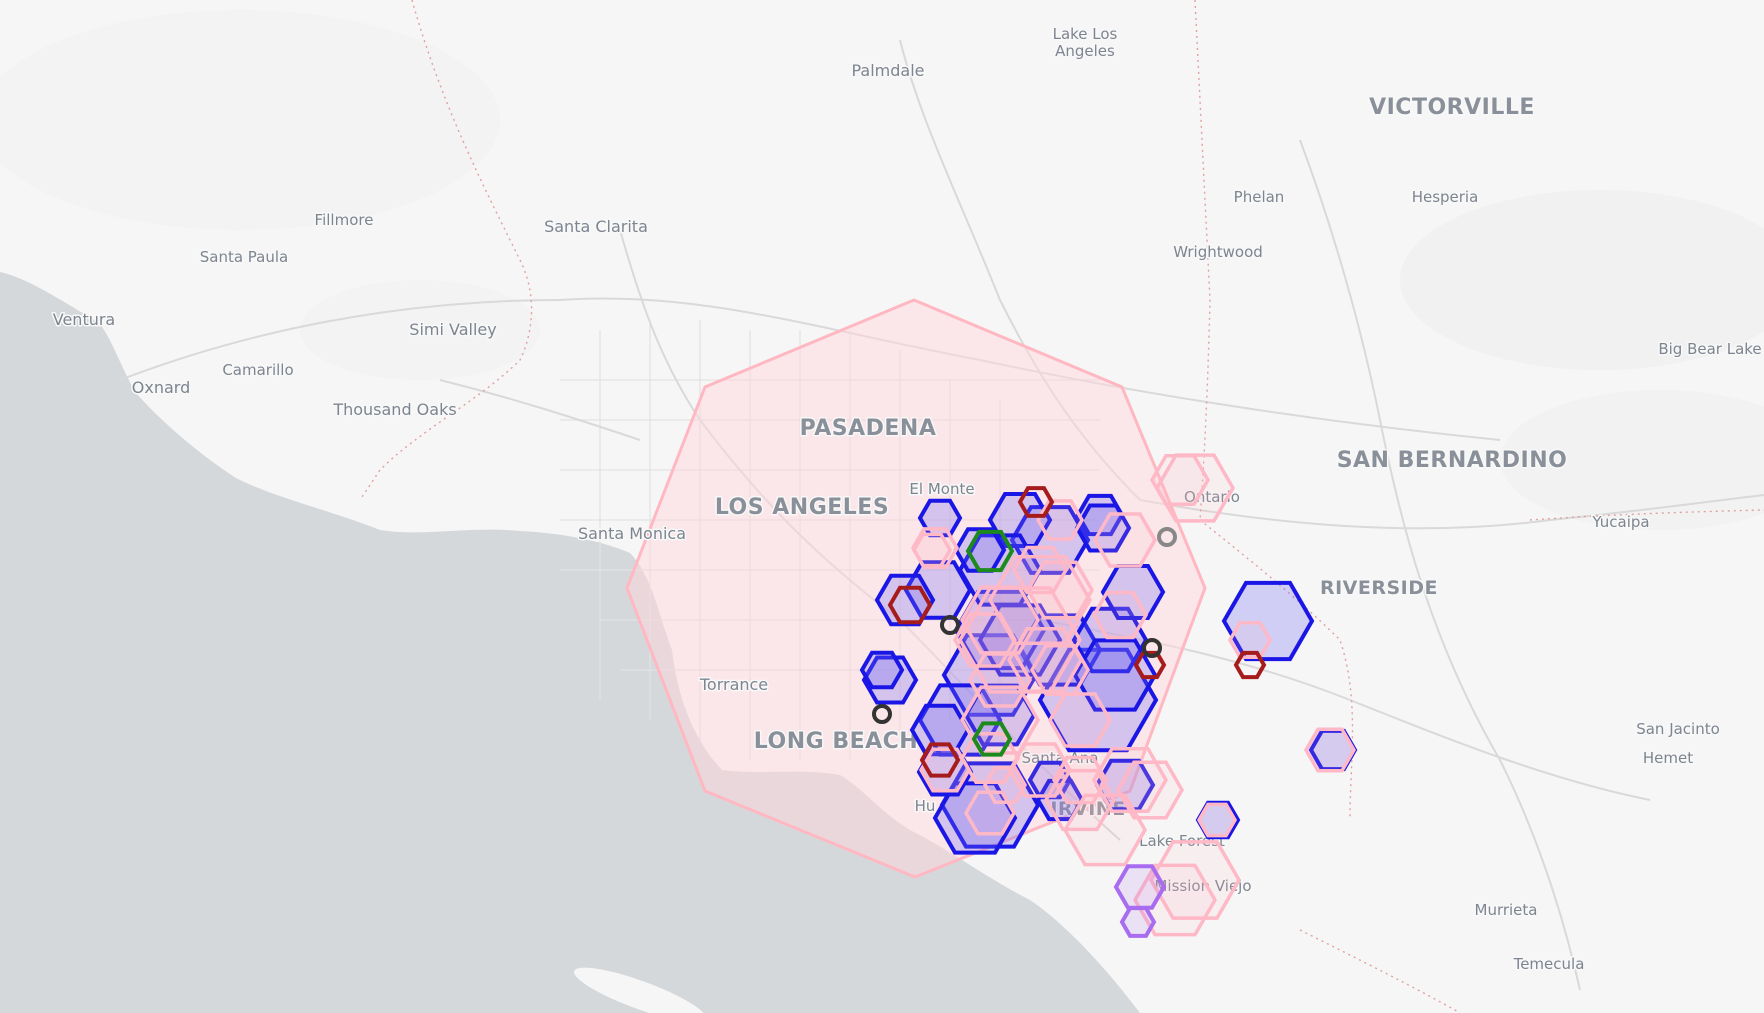 The width and height of the screenshot is (1764, 1013). I want to click on place-label-palmdale: Palmdale, so click(887, 70).